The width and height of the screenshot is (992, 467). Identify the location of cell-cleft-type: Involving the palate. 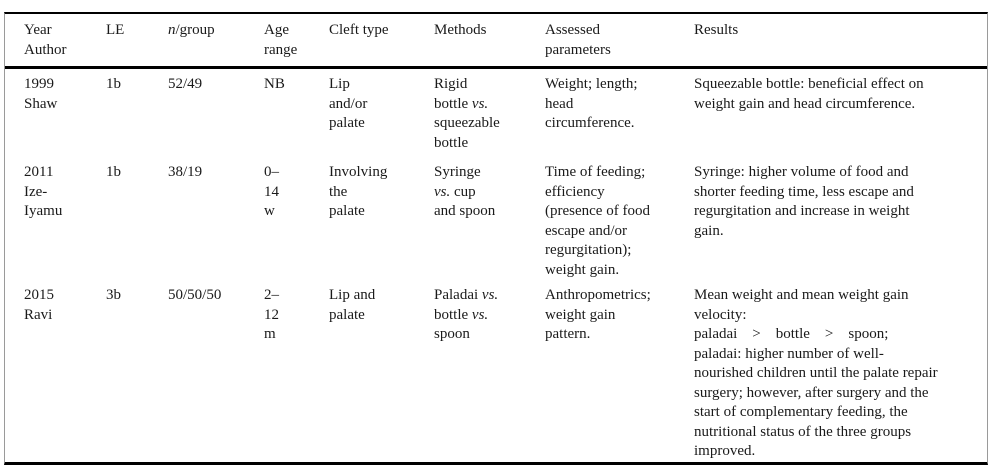
(358, 191).